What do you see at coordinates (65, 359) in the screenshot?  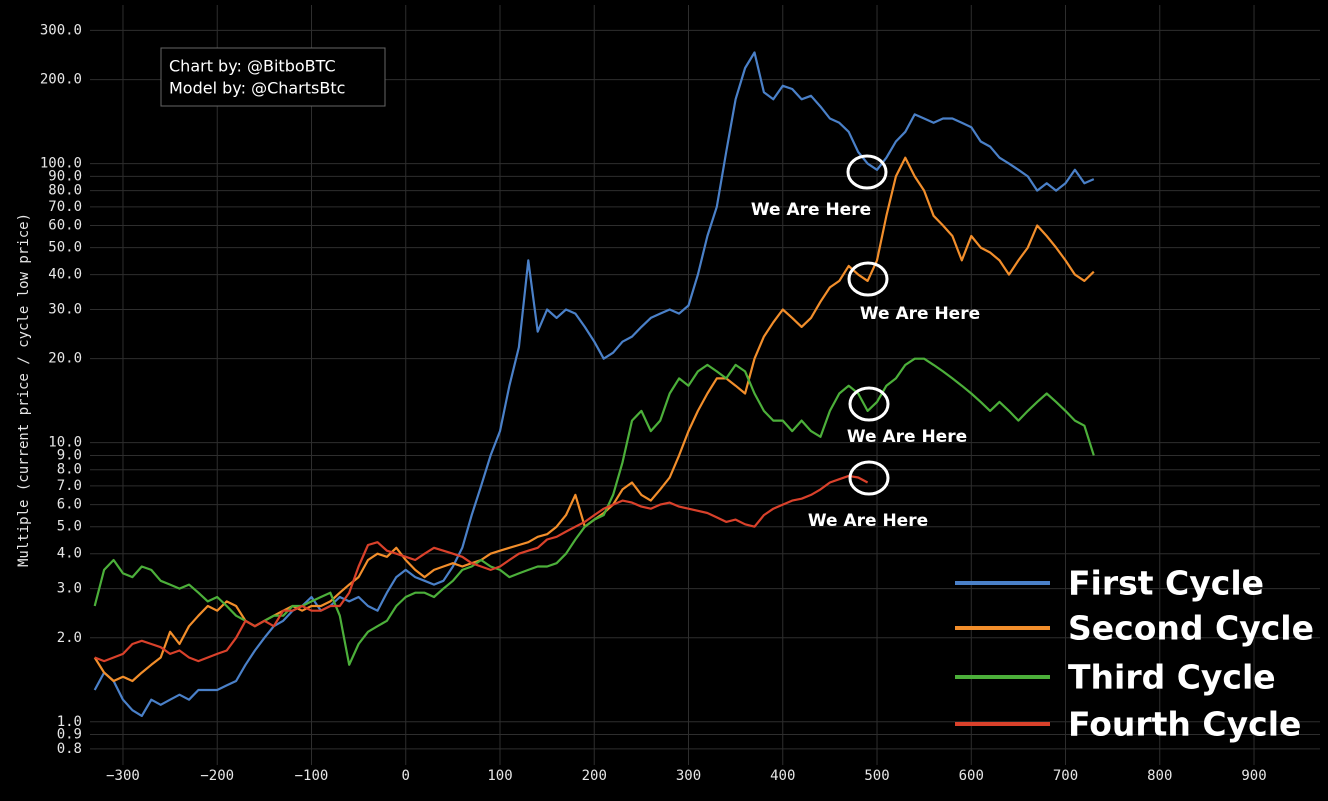 I see `y-tick-label: 20.0` at bounding box center [65, 359].